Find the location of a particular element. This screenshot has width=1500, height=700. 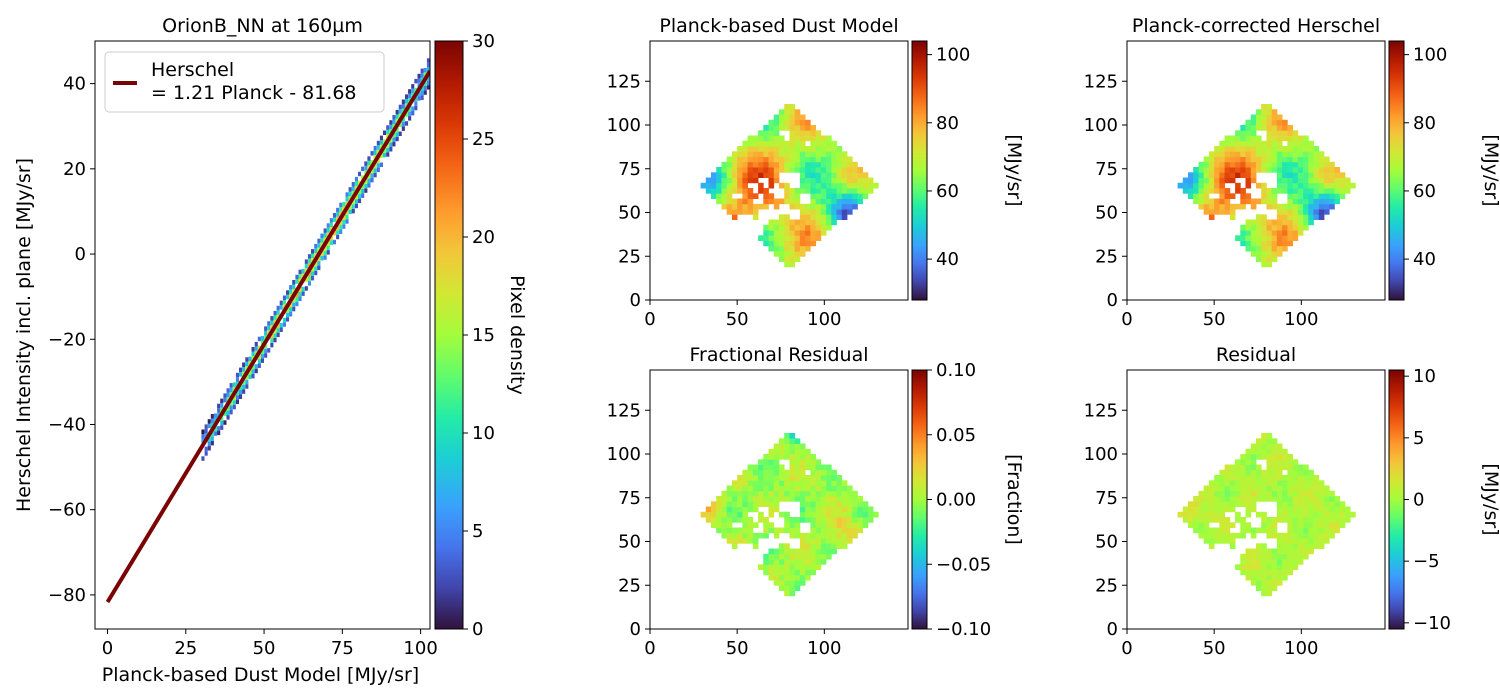

y-tick-label: 25 is located at coordinates (629, 585).